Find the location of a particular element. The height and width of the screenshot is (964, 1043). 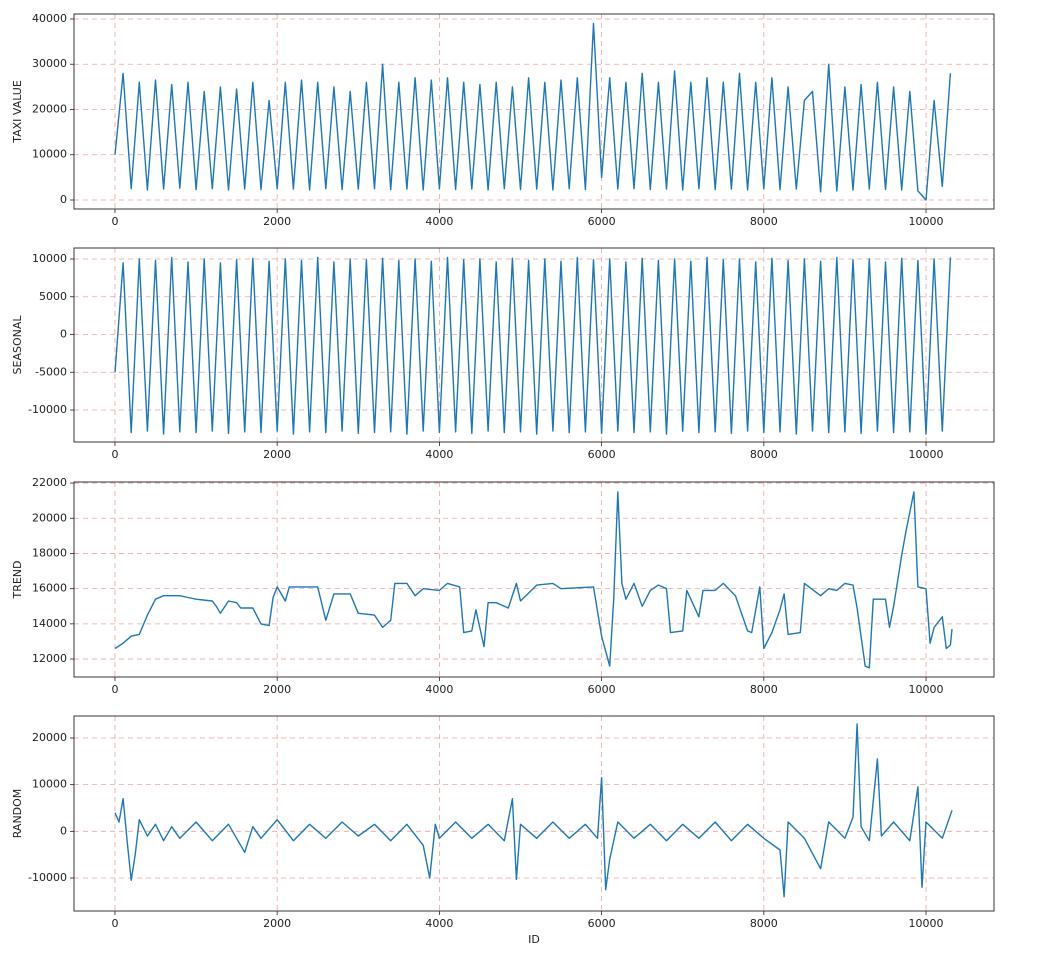

y-tick-label: 12000 is located at coordinates (49, 658).